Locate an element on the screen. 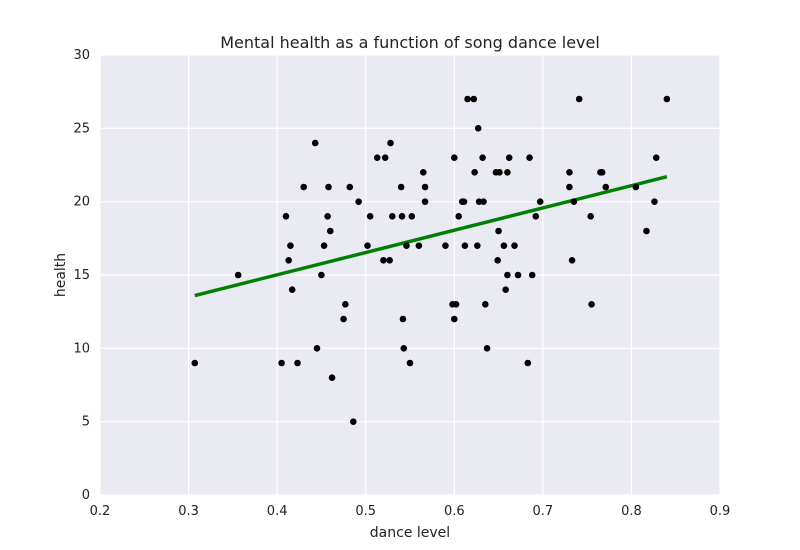  x-tick-label: 0.5 is located at coordinates (365, 511).